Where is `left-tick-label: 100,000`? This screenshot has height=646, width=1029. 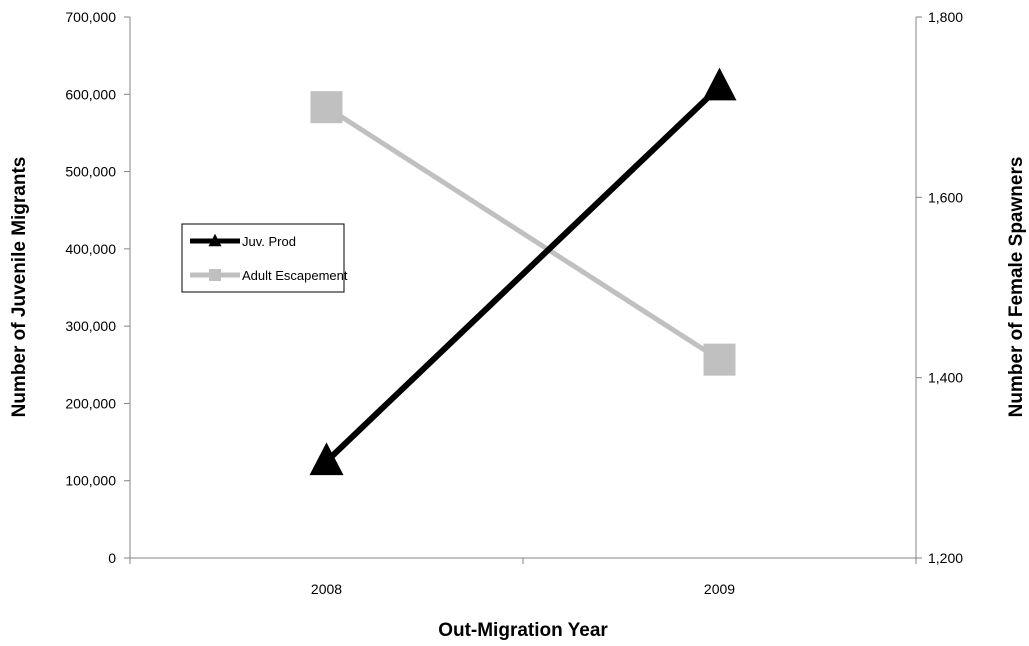 left-tick-label: 100,000 is located at coordinates (90, 481).